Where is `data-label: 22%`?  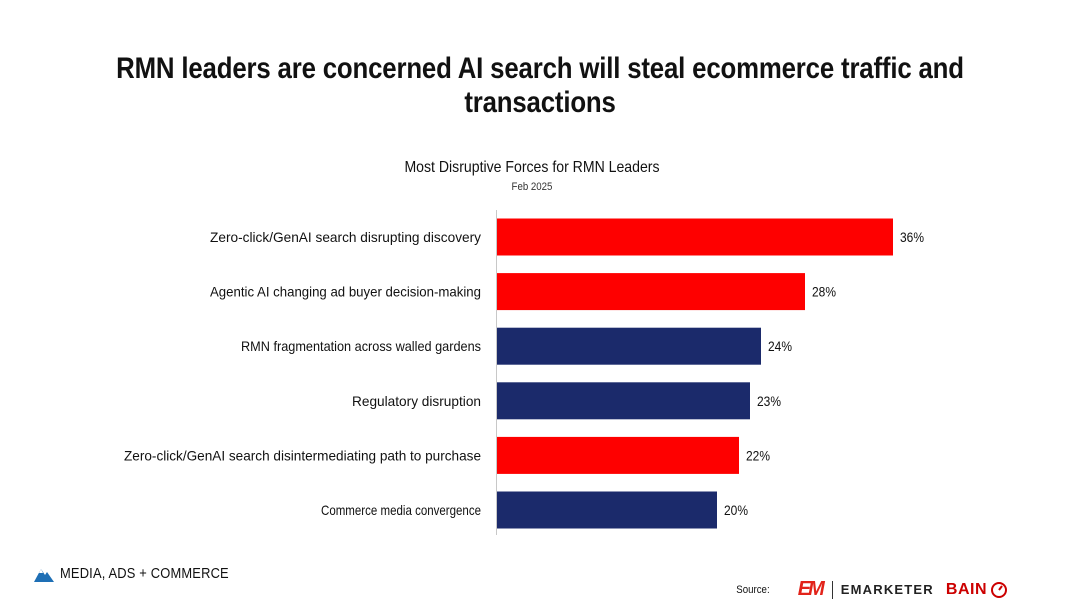
data-label: 22% is located at coordinates (758, 455).